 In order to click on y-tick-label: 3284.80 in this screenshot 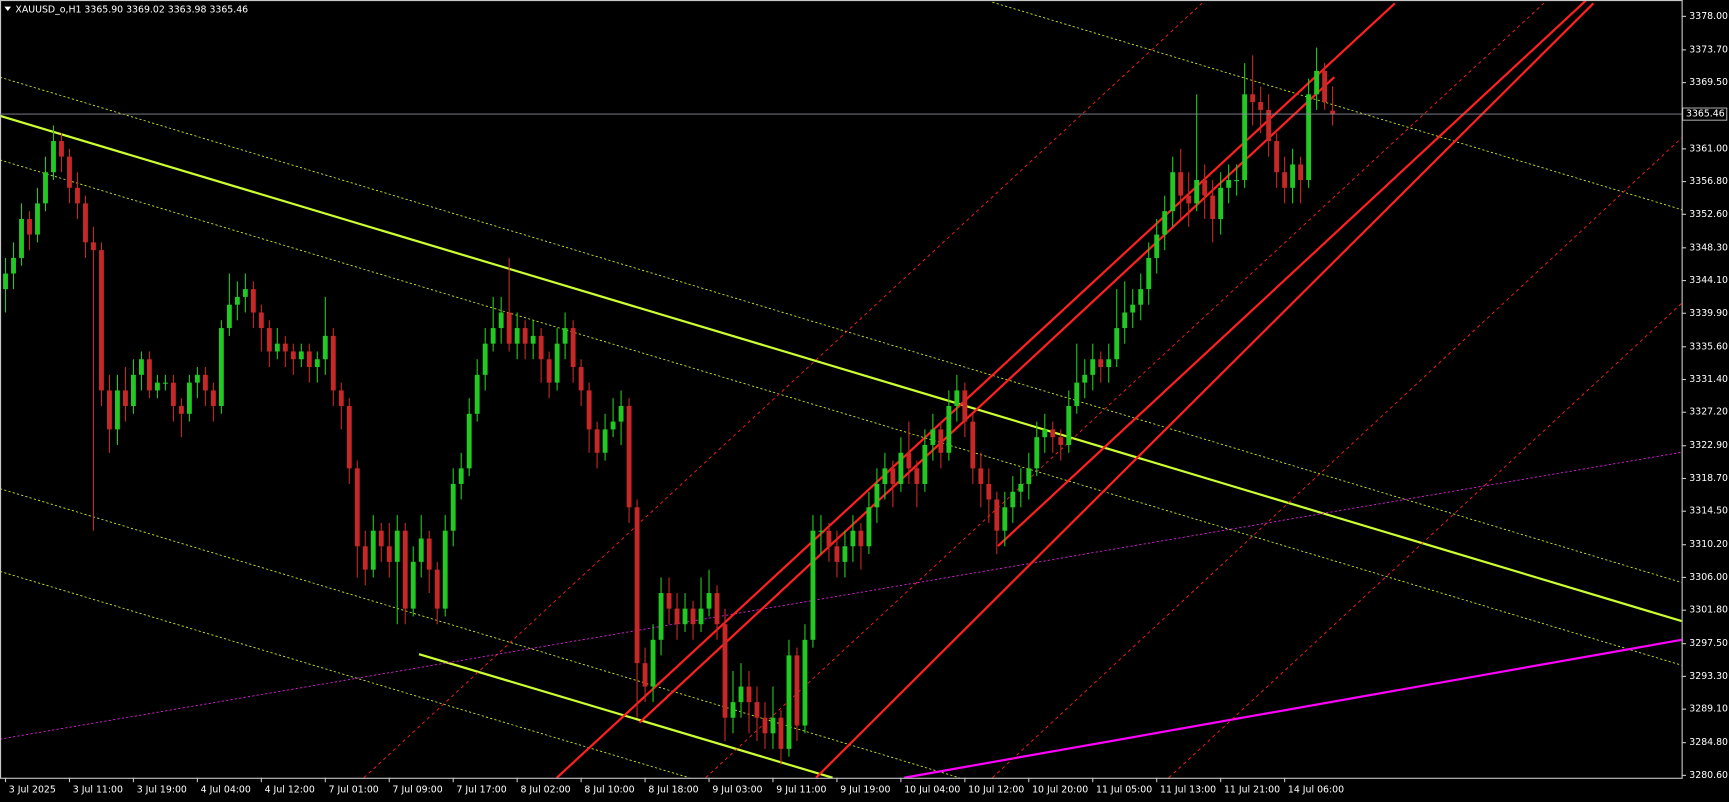, I will do `click(1708, 742)`.